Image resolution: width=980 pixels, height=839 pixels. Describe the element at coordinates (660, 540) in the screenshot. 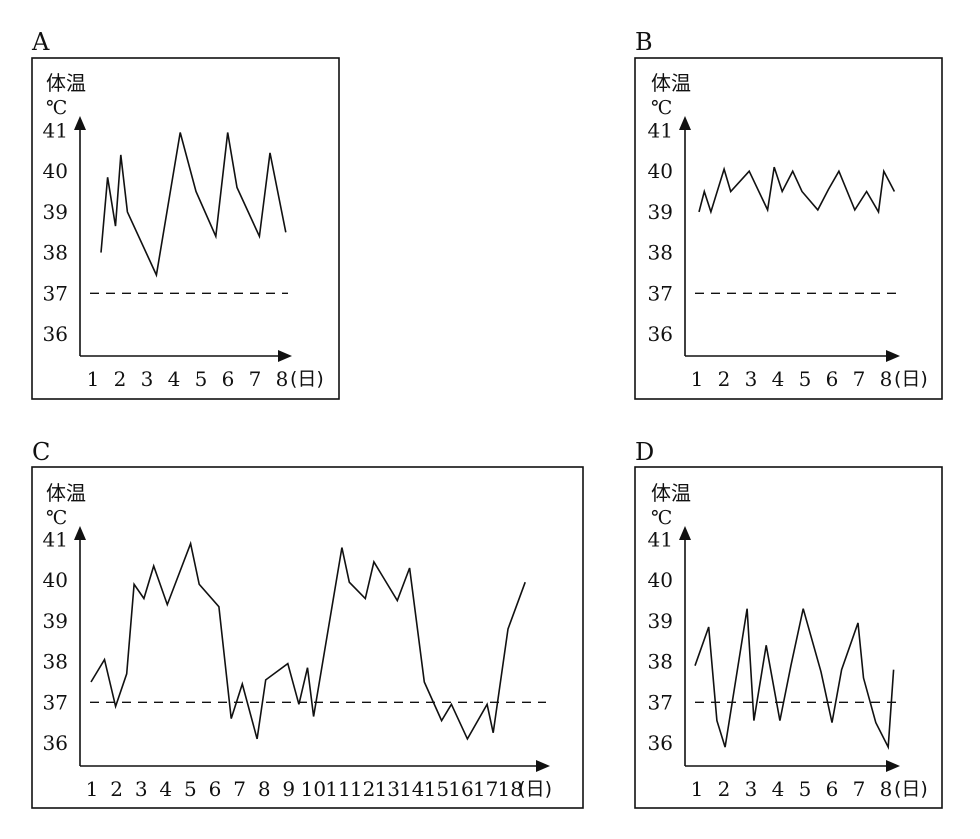

I see `panel-d-ytick: 41` at that location.